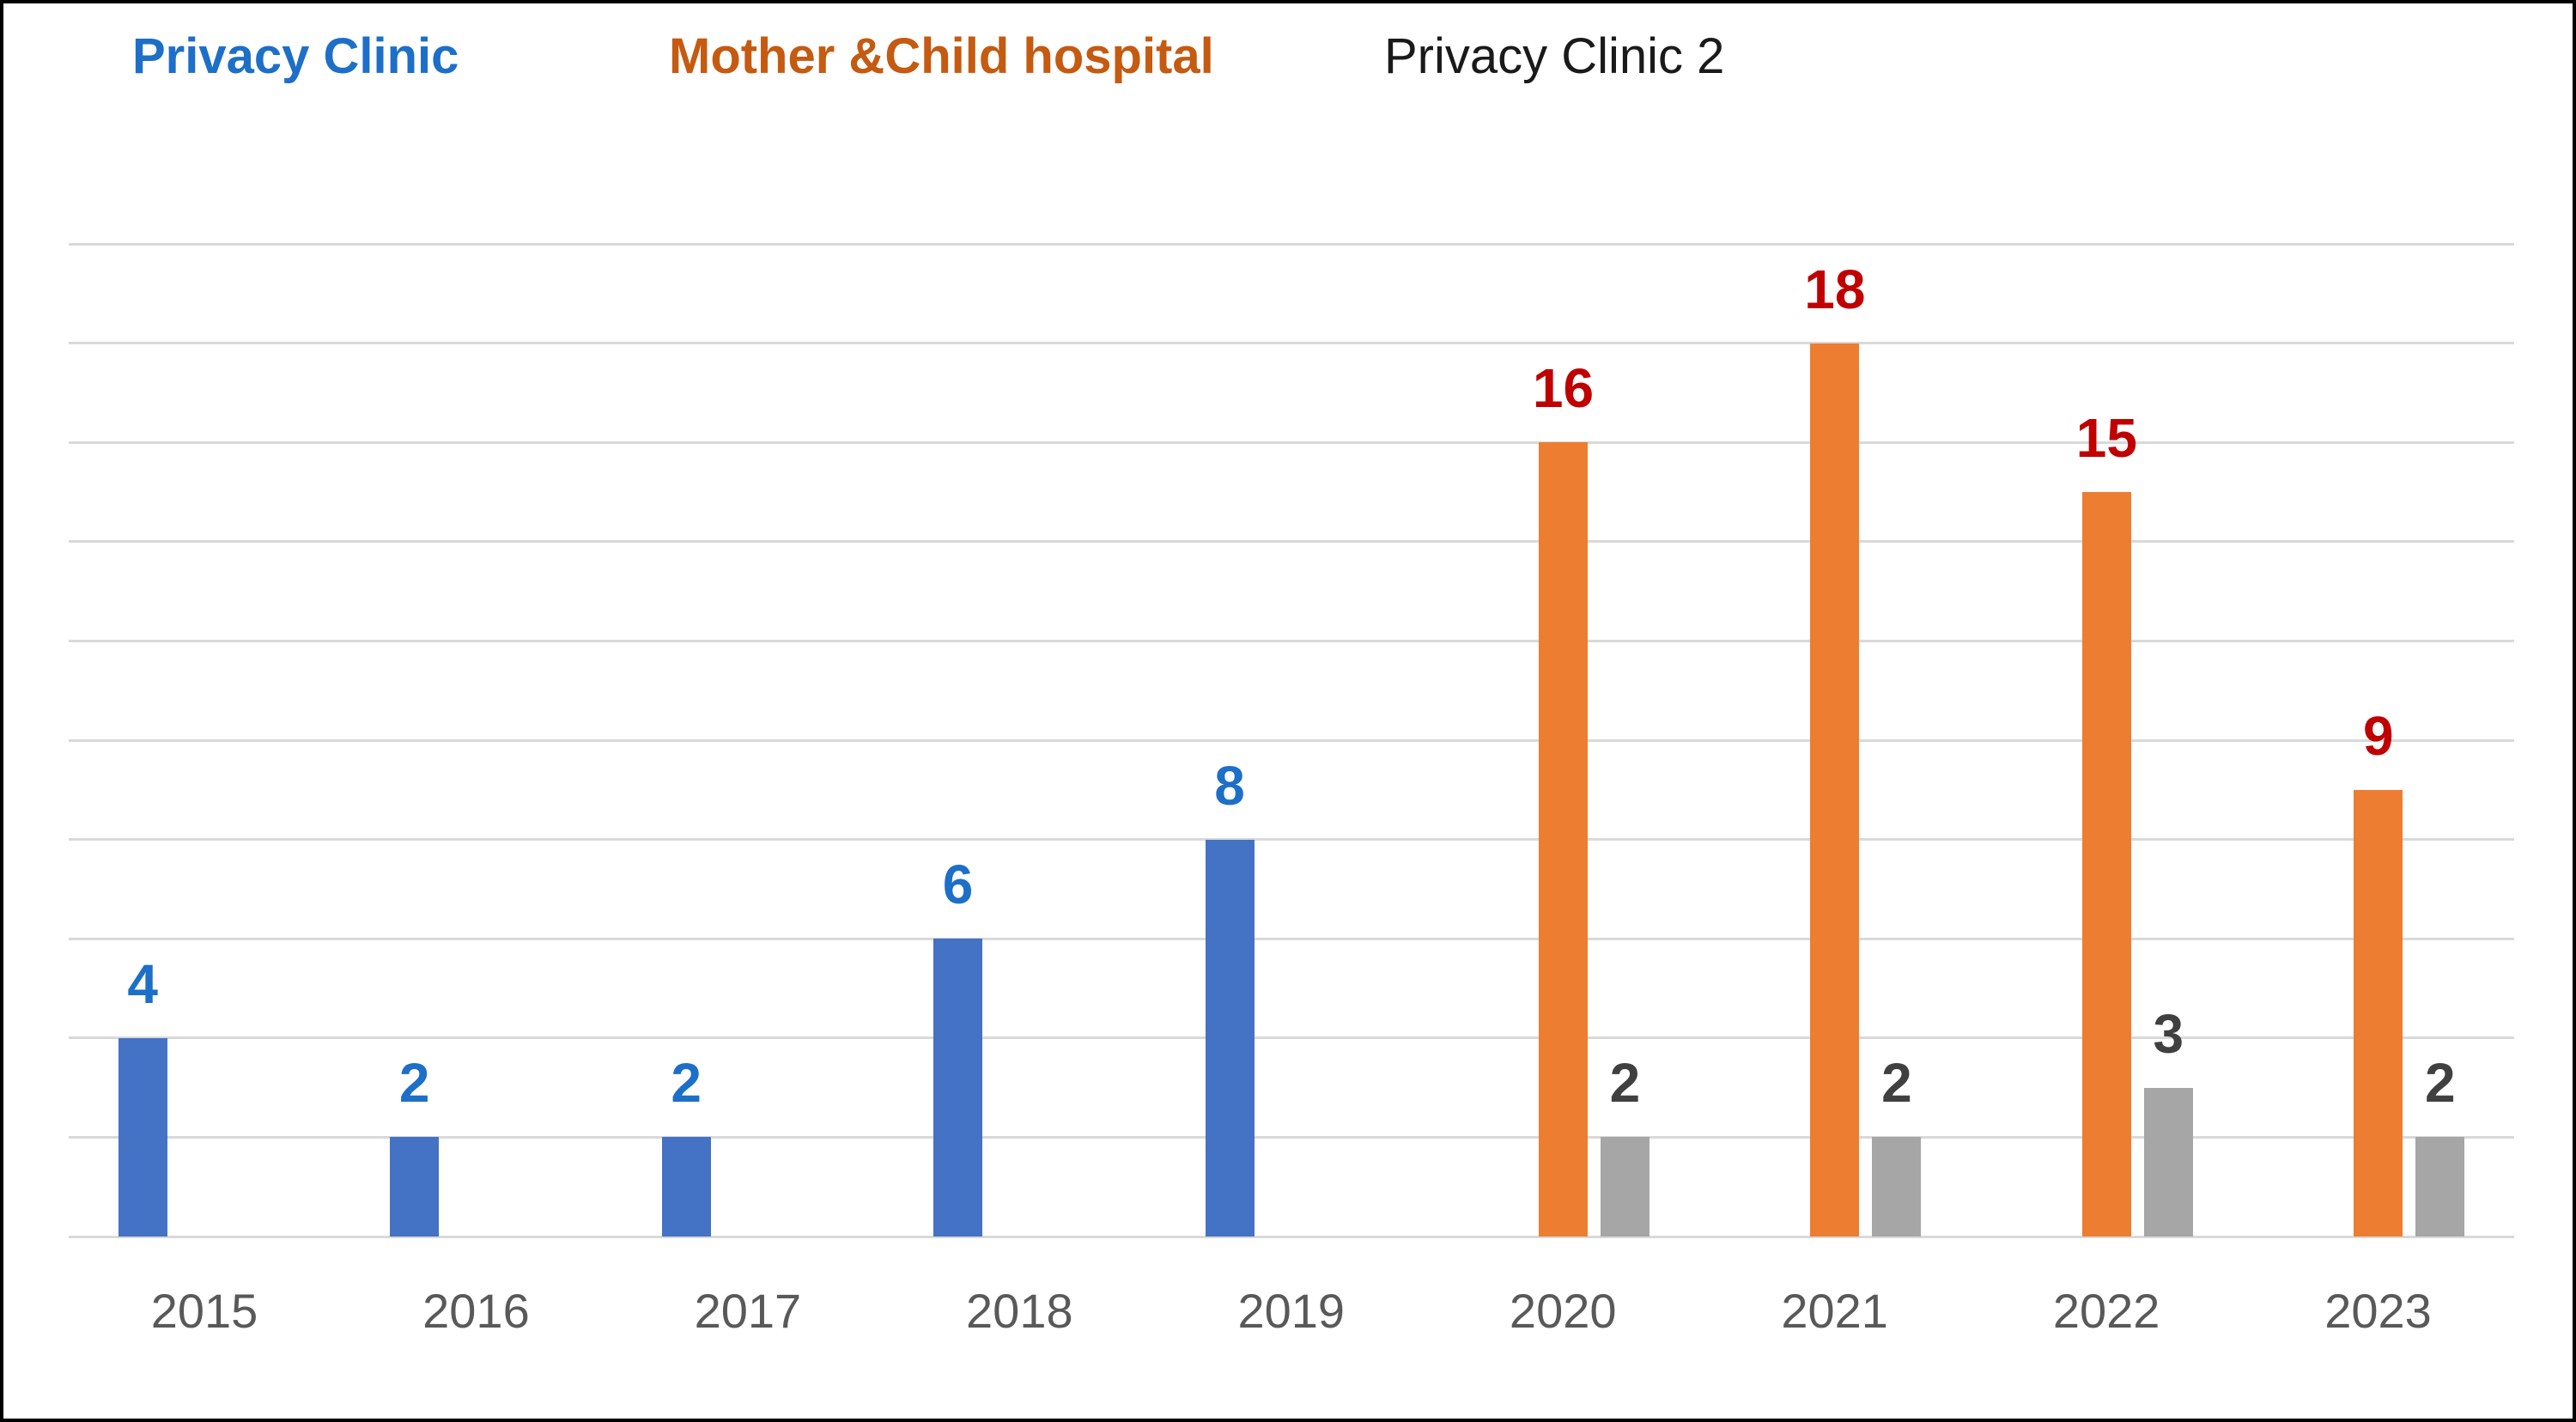 Image resolution: width=2576 pixels, height=1422 pixels. What do you see at coordinates (1897, 1187) in the screenshot?
I see `bar-privacy-clinic-2-2021` at bounding box center [1897, 1187].